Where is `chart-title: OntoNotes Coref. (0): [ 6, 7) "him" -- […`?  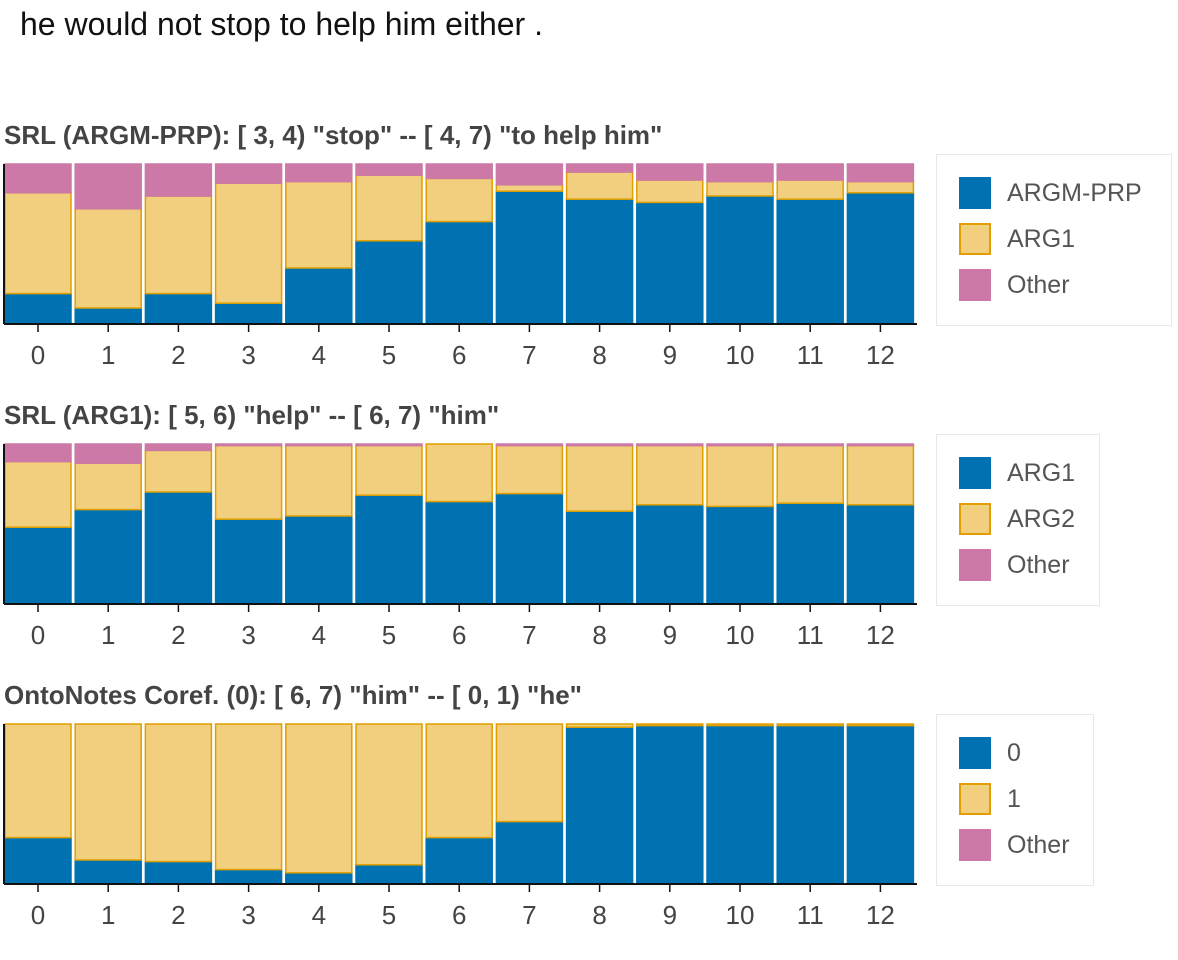 chart-title: OntoNotes Coref. (0): [ 6, 7) "him" -- [… is located at coordinates (293, 695).